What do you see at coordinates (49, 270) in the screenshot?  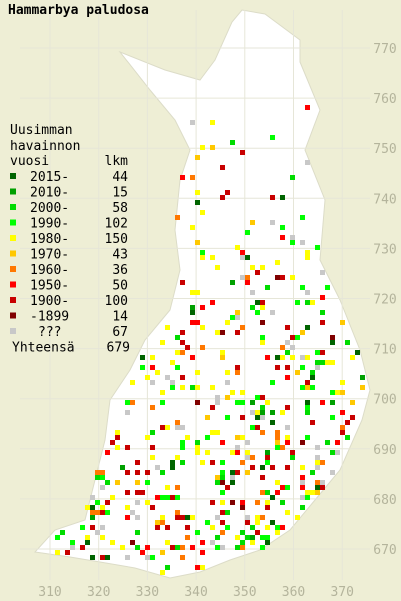 I see `legend-label: 1960-` at bounding box center [49, 270].